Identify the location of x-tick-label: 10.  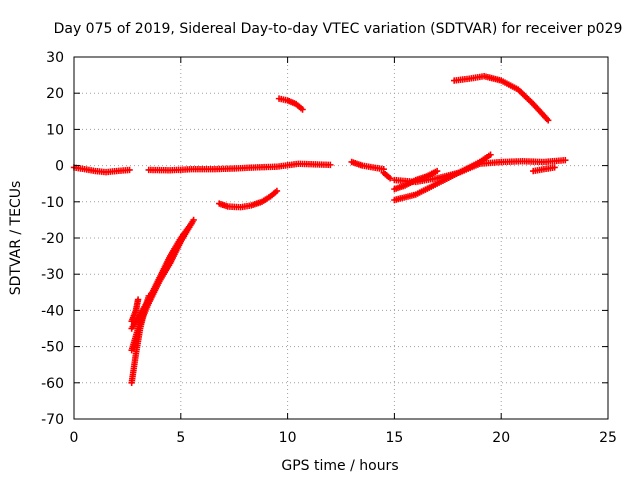
(288, 438).